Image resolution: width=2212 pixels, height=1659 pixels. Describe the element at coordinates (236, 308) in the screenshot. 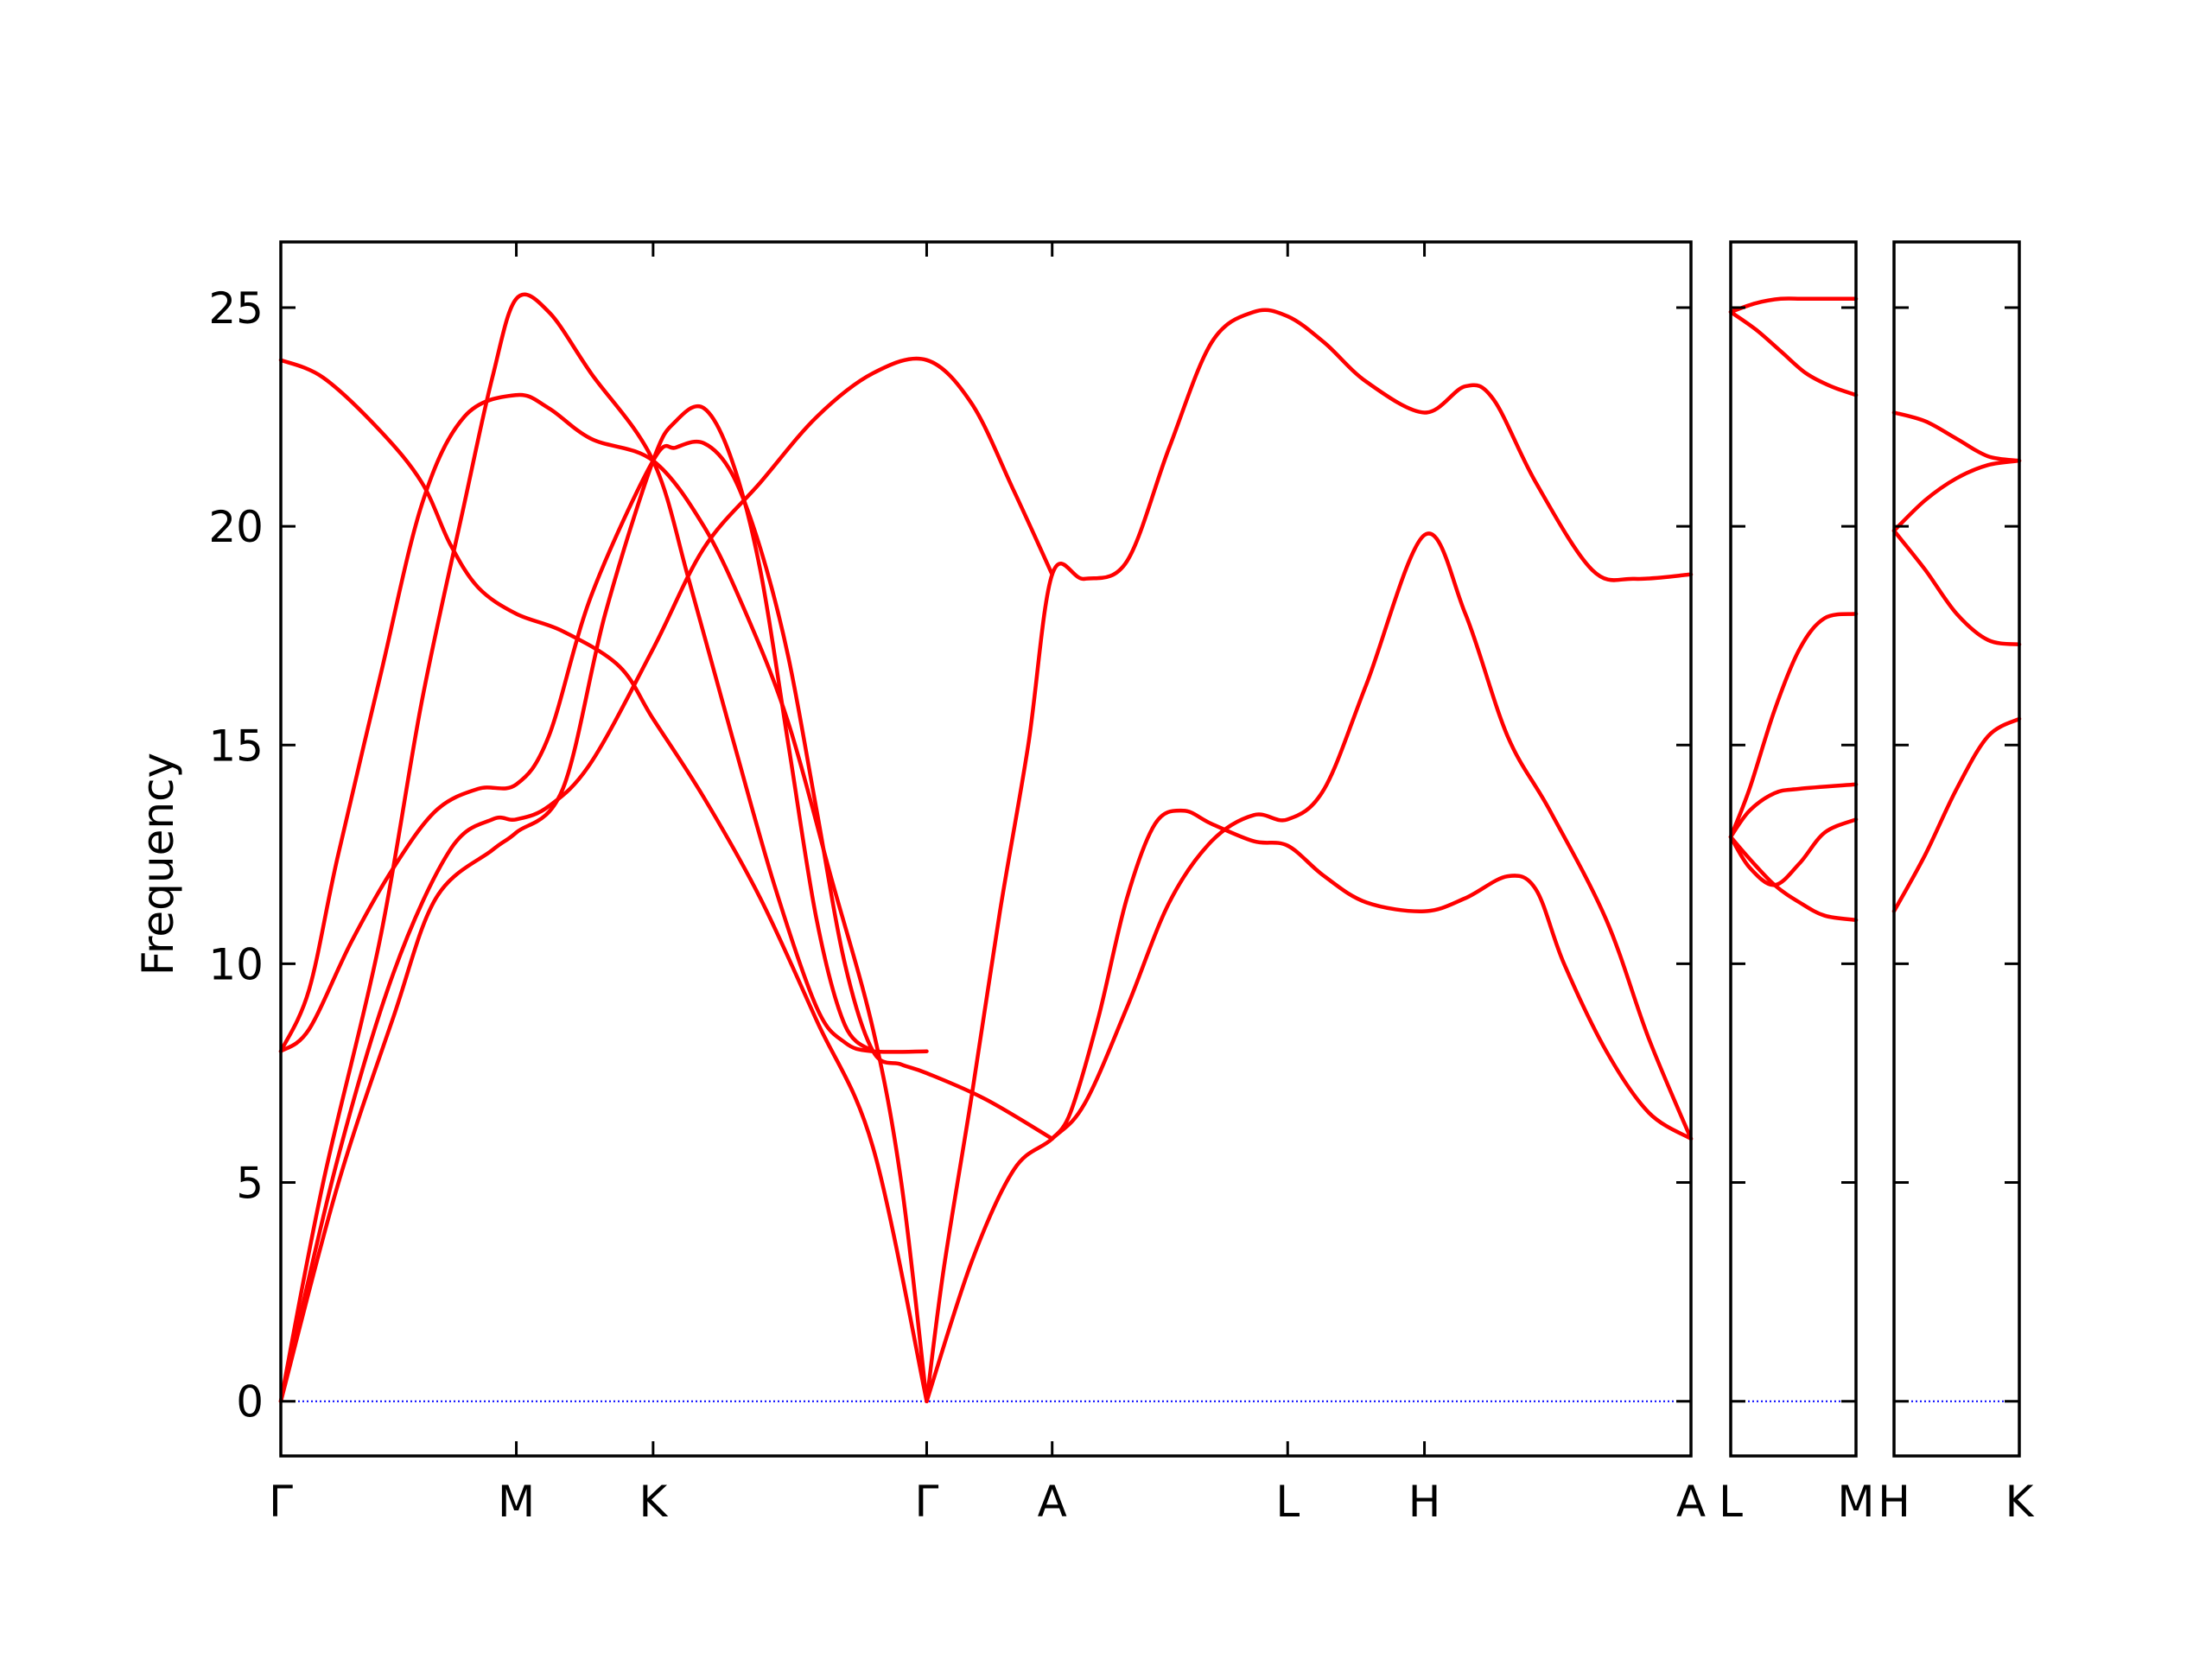

I see `y-tick-label: 25` at that location.